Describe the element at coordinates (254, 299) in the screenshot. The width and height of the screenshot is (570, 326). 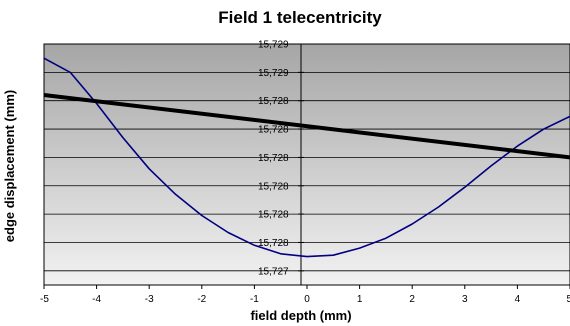
I see `x-tick-label: -1` at that location.